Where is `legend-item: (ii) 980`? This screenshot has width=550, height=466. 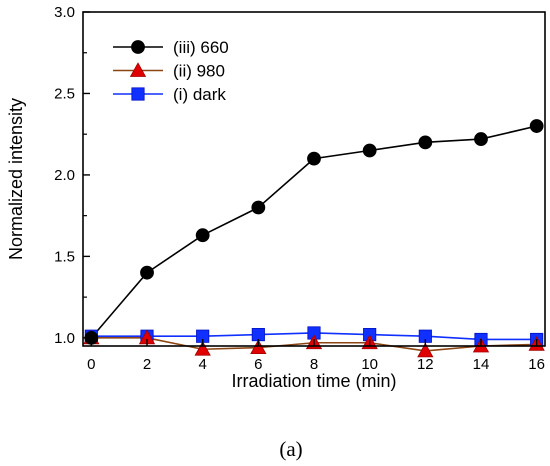
legend-item: (ii) 980 is located at coordinates (169, 71).